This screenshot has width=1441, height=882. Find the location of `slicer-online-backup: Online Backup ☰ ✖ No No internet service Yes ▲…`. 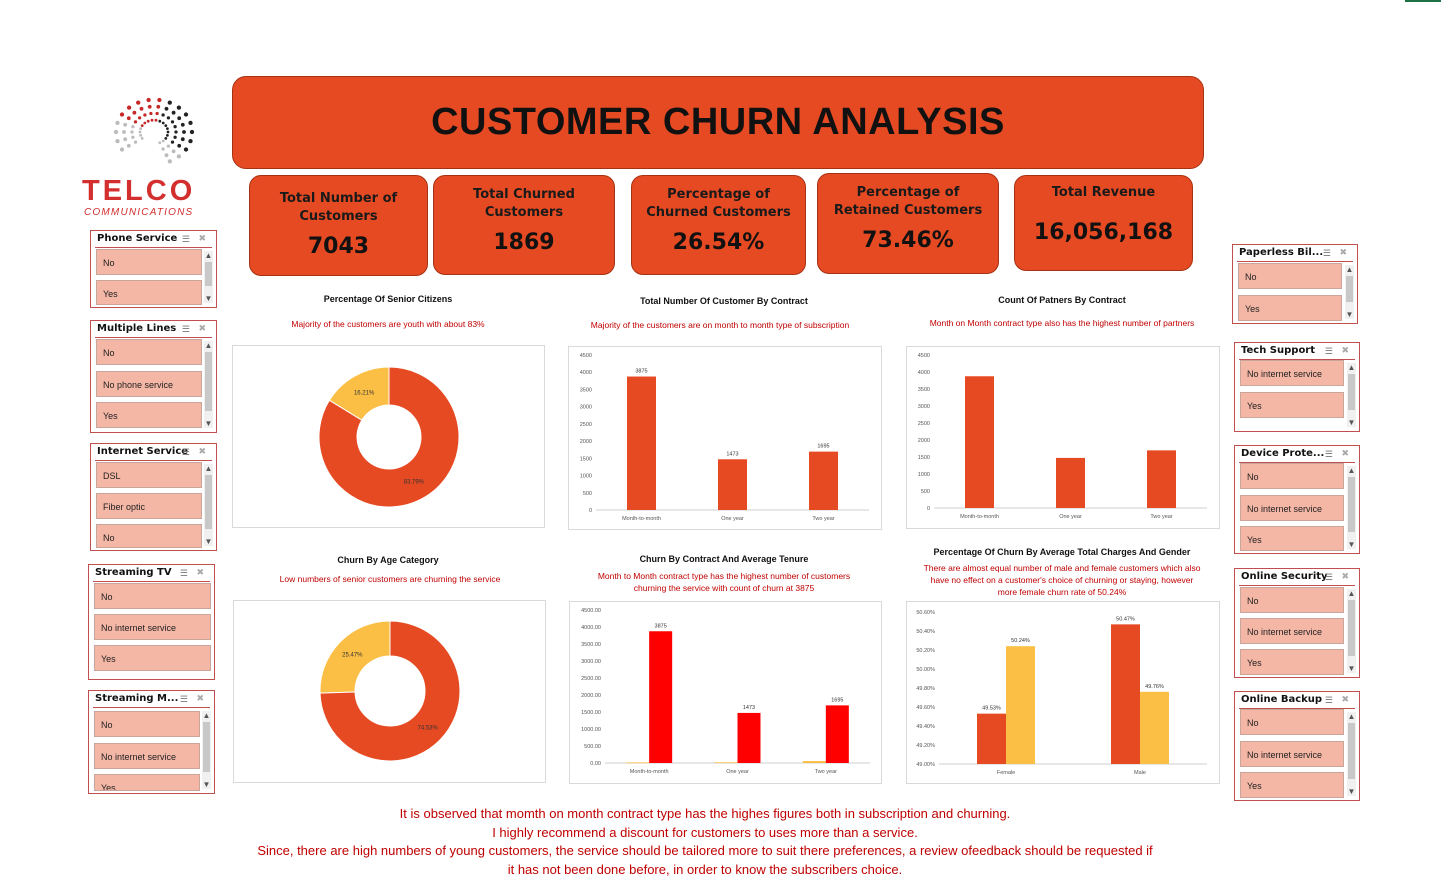

slicer-online-backup: Online Backup ☰ ✖ No No internet service Yes ▲… is located at coordinates (1297, 746).